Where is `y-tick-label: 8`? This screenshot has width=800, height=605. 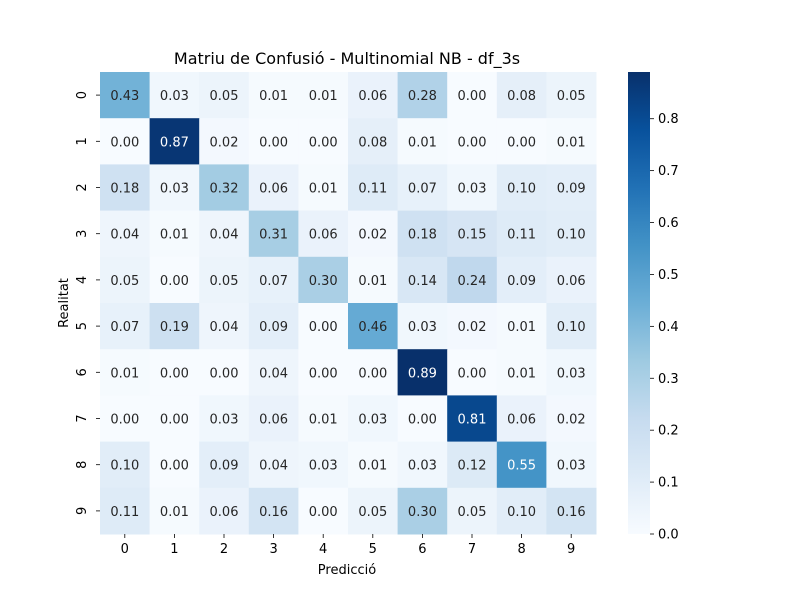 y-tick-label: 8 is located at coordinates (82, 465).